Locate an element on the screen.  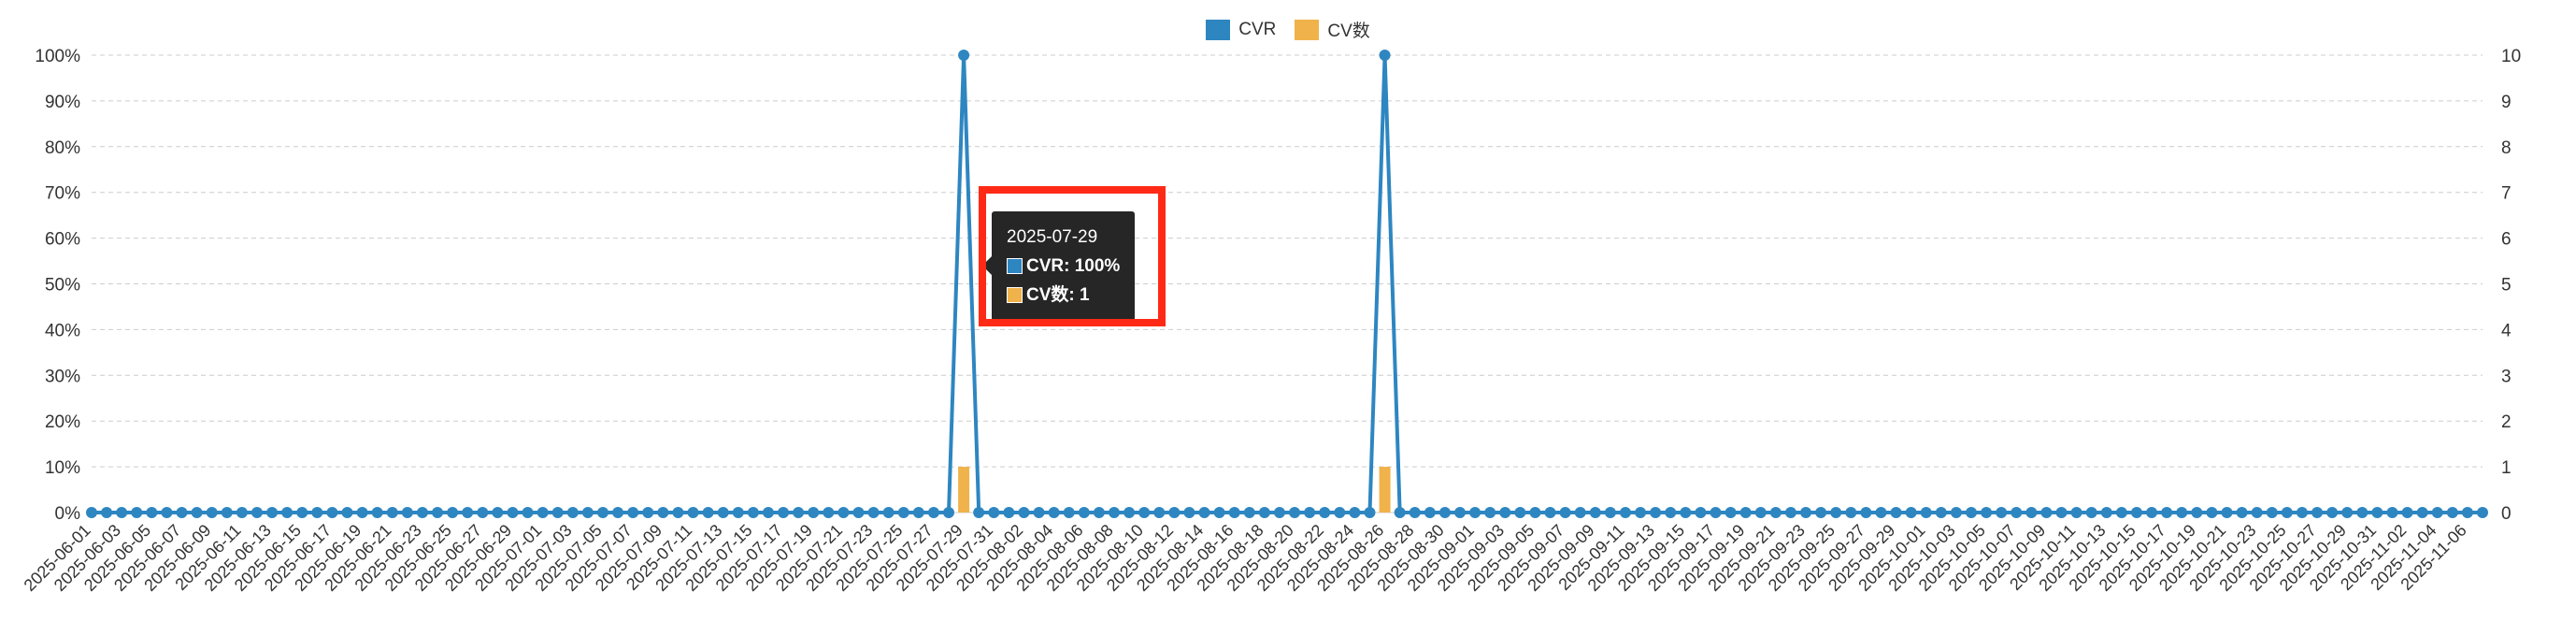
tooltip: 2025-07-29 CVR: 100% CV数: 1 is located at coordinates (1059, 266).